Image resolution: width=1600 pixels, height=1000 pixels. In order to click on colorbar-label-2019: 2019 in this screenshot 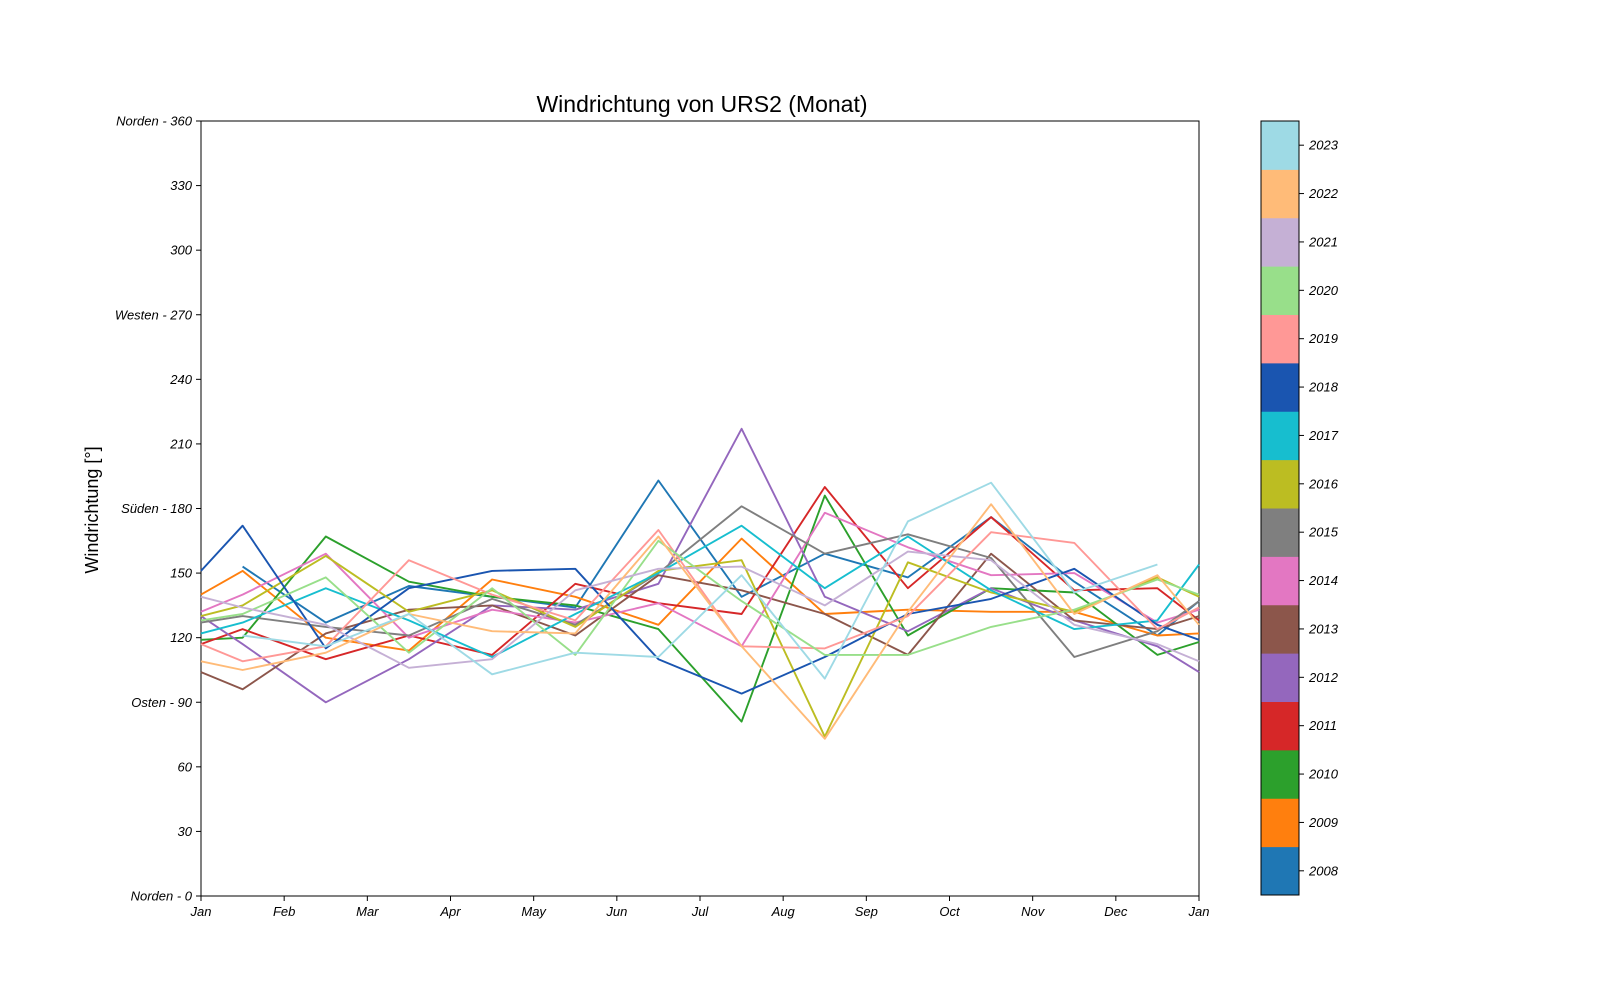, I will do `click(1323, 338)`.